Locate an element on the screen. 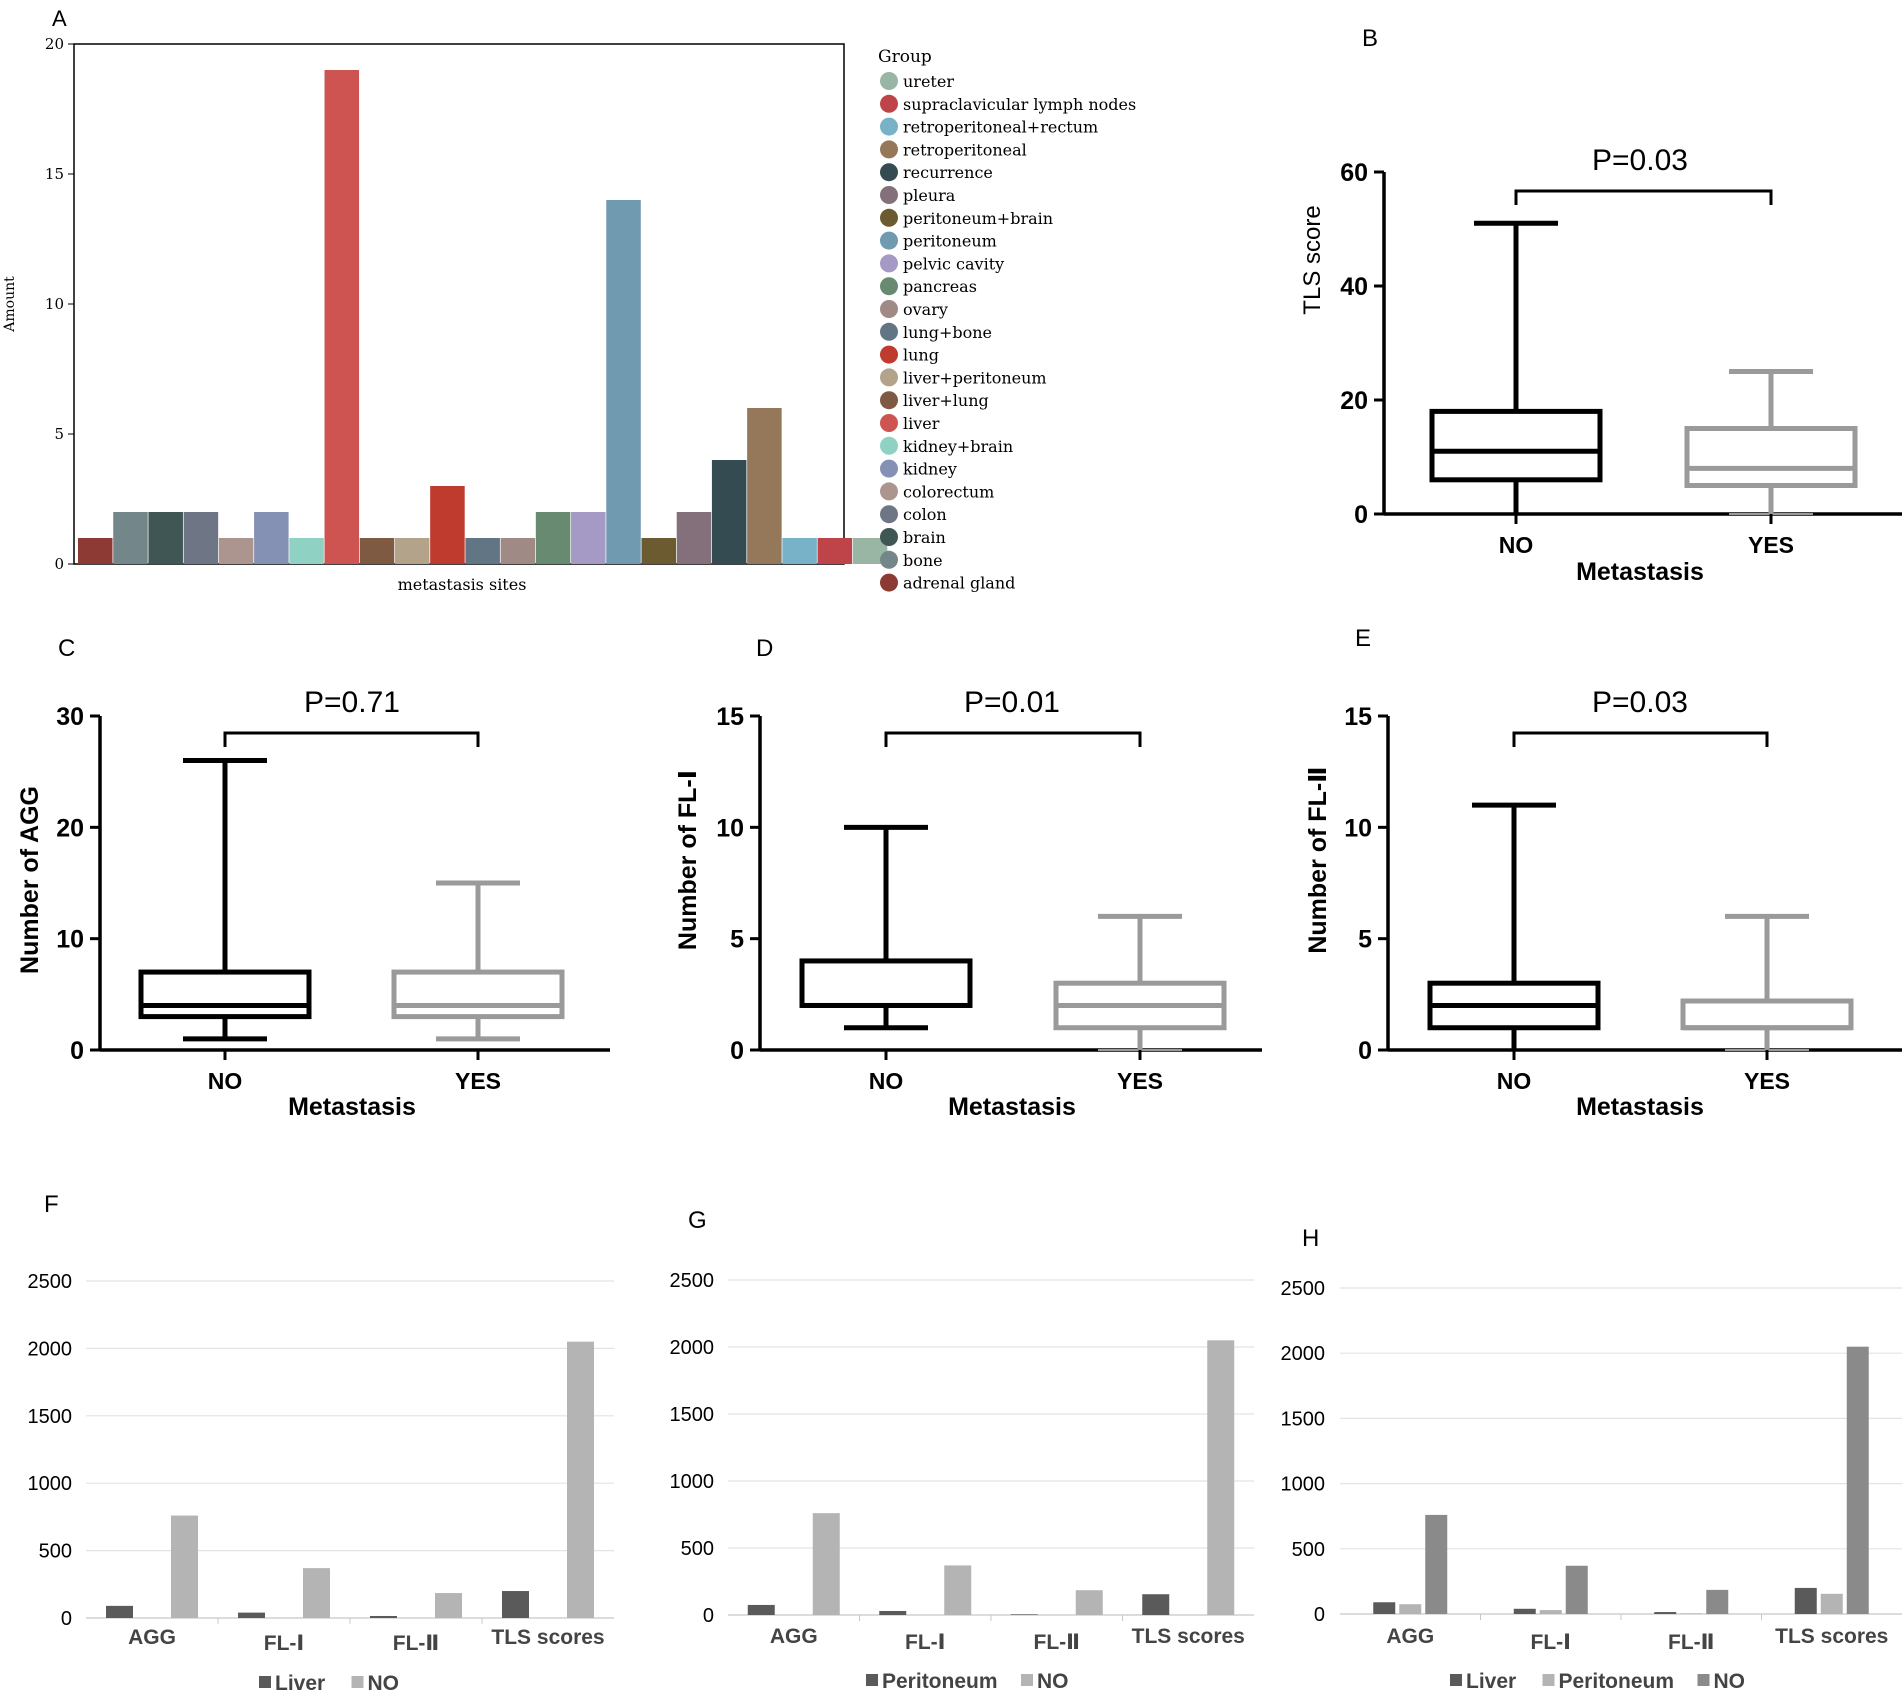 This screenshot has height=1696, width=1902. legend-item: ureter is located at coordinates (928, 81).